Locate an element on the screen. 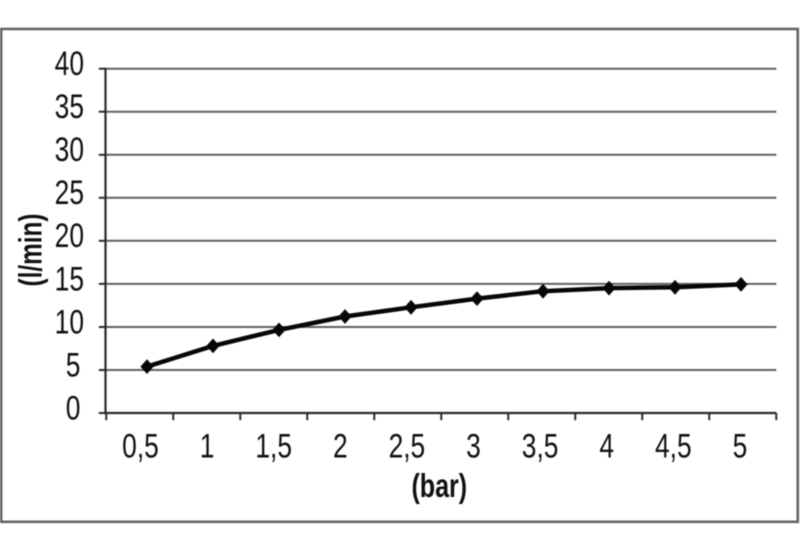  svg-text: 10 is located at coordinates (69, 321).